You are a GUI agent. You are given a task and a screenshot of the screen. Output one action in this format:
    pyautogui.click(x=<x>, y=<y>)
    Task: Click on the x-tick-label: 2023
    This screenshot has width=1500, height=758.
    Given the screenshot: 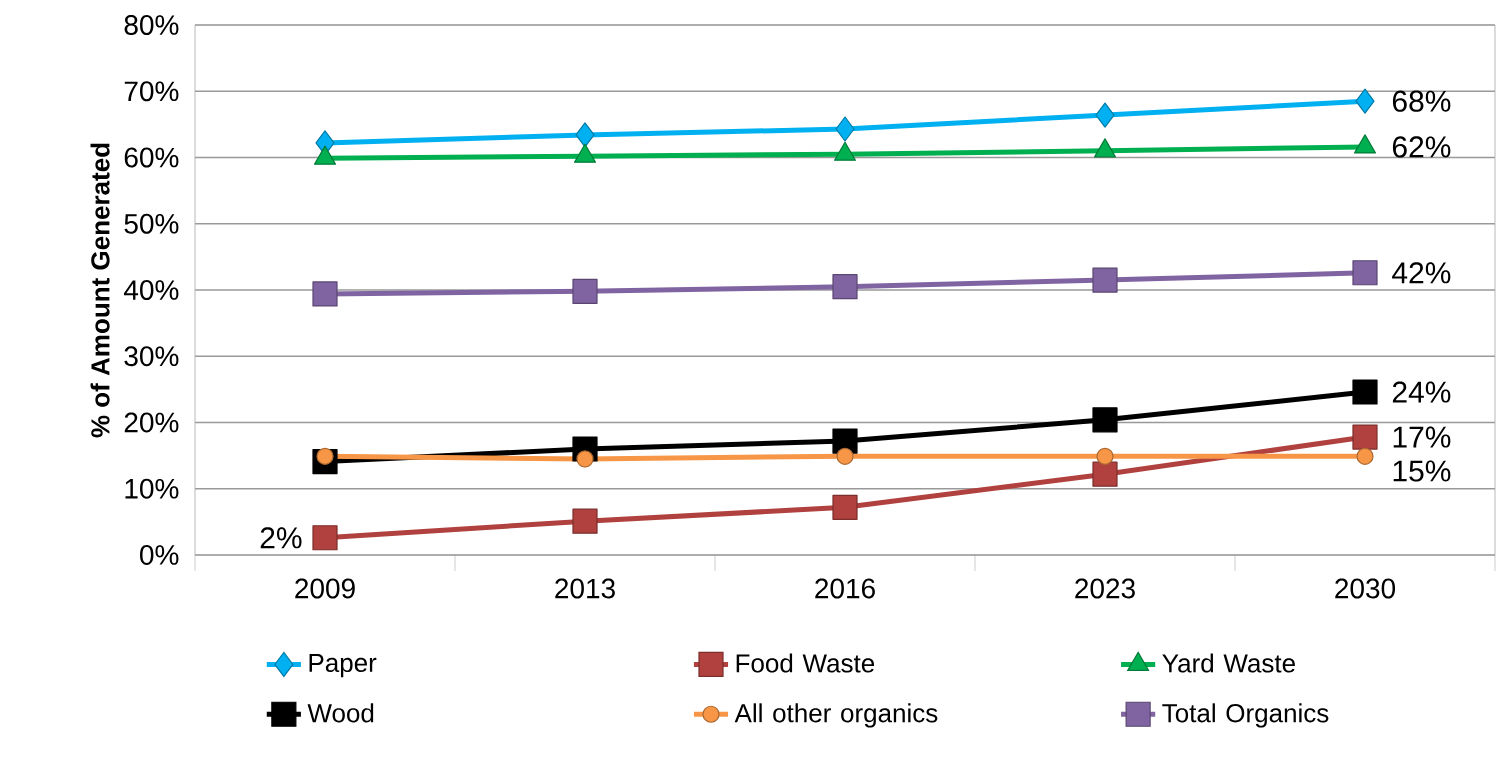 What is the action you would take?
    pyautogui.click(x=1105, y=588)
    